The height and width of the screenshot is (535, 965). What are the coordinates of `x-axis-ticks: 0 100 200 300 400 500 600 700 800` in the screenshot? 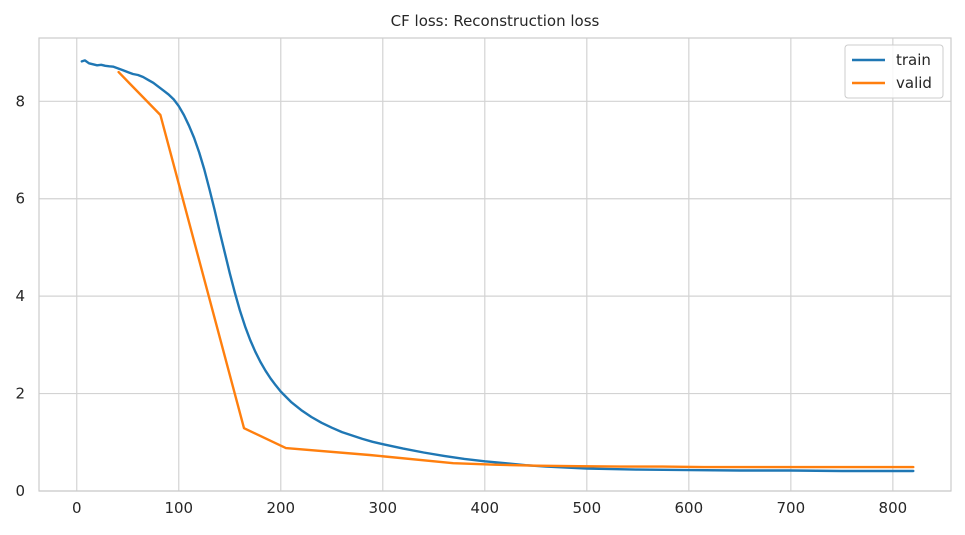 It's located at (489, 508).